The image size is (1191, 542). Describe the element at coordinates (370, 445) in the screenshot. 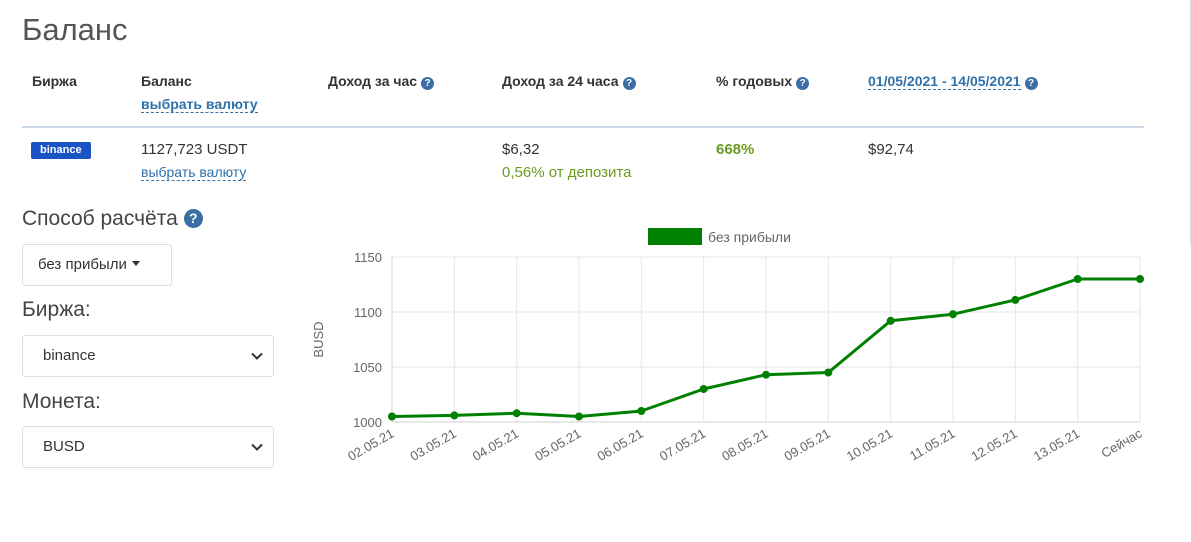

I see `x-tick-label: 02.05.21` at that location.